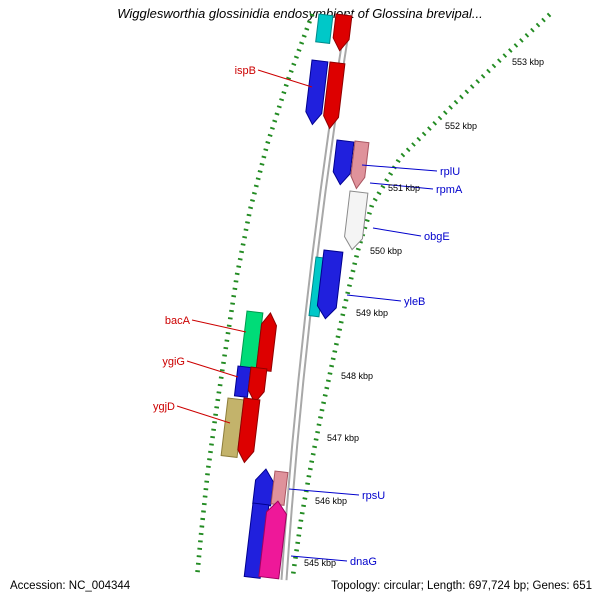 The image size is (600, 600). What do you see at coordinates (178, 321) in the screenshot?
I see `gene-label-bacA: bacA` at bounding box center [178, 321].